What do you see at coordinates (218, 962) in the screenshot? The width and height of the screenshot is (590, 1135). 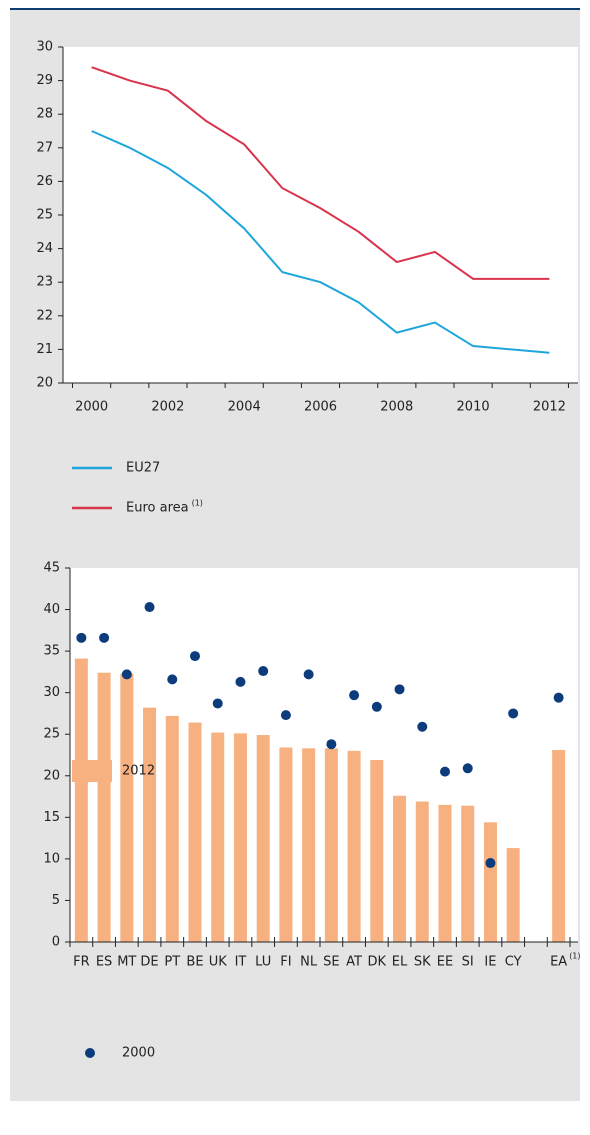 I see `x-tick-label: UK` at bounding box center [218, 962].